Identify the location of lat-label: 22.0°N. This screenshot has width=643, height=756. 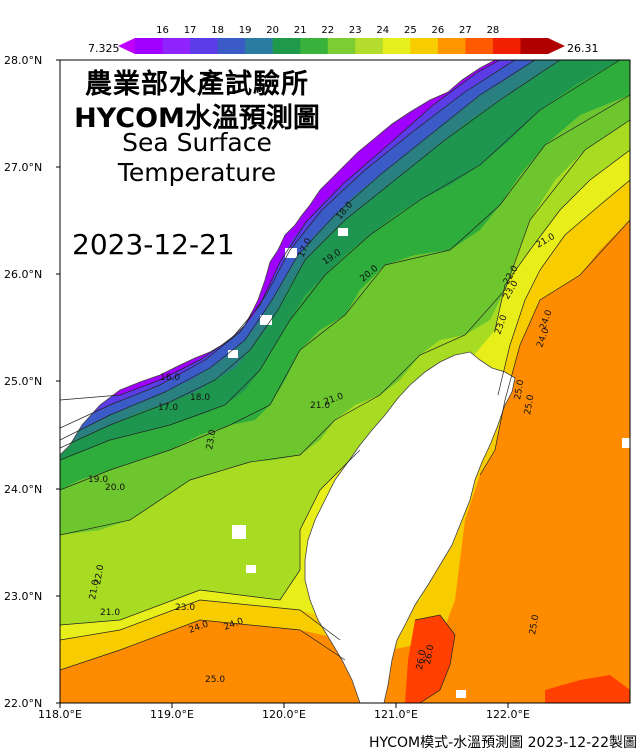
(23, 703).